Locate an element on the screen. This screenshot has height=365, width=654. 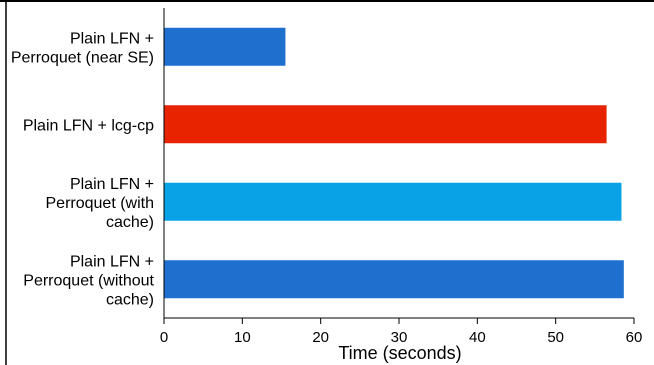
category-label-line: Perroquet (with is located at coordinates (100, 203).